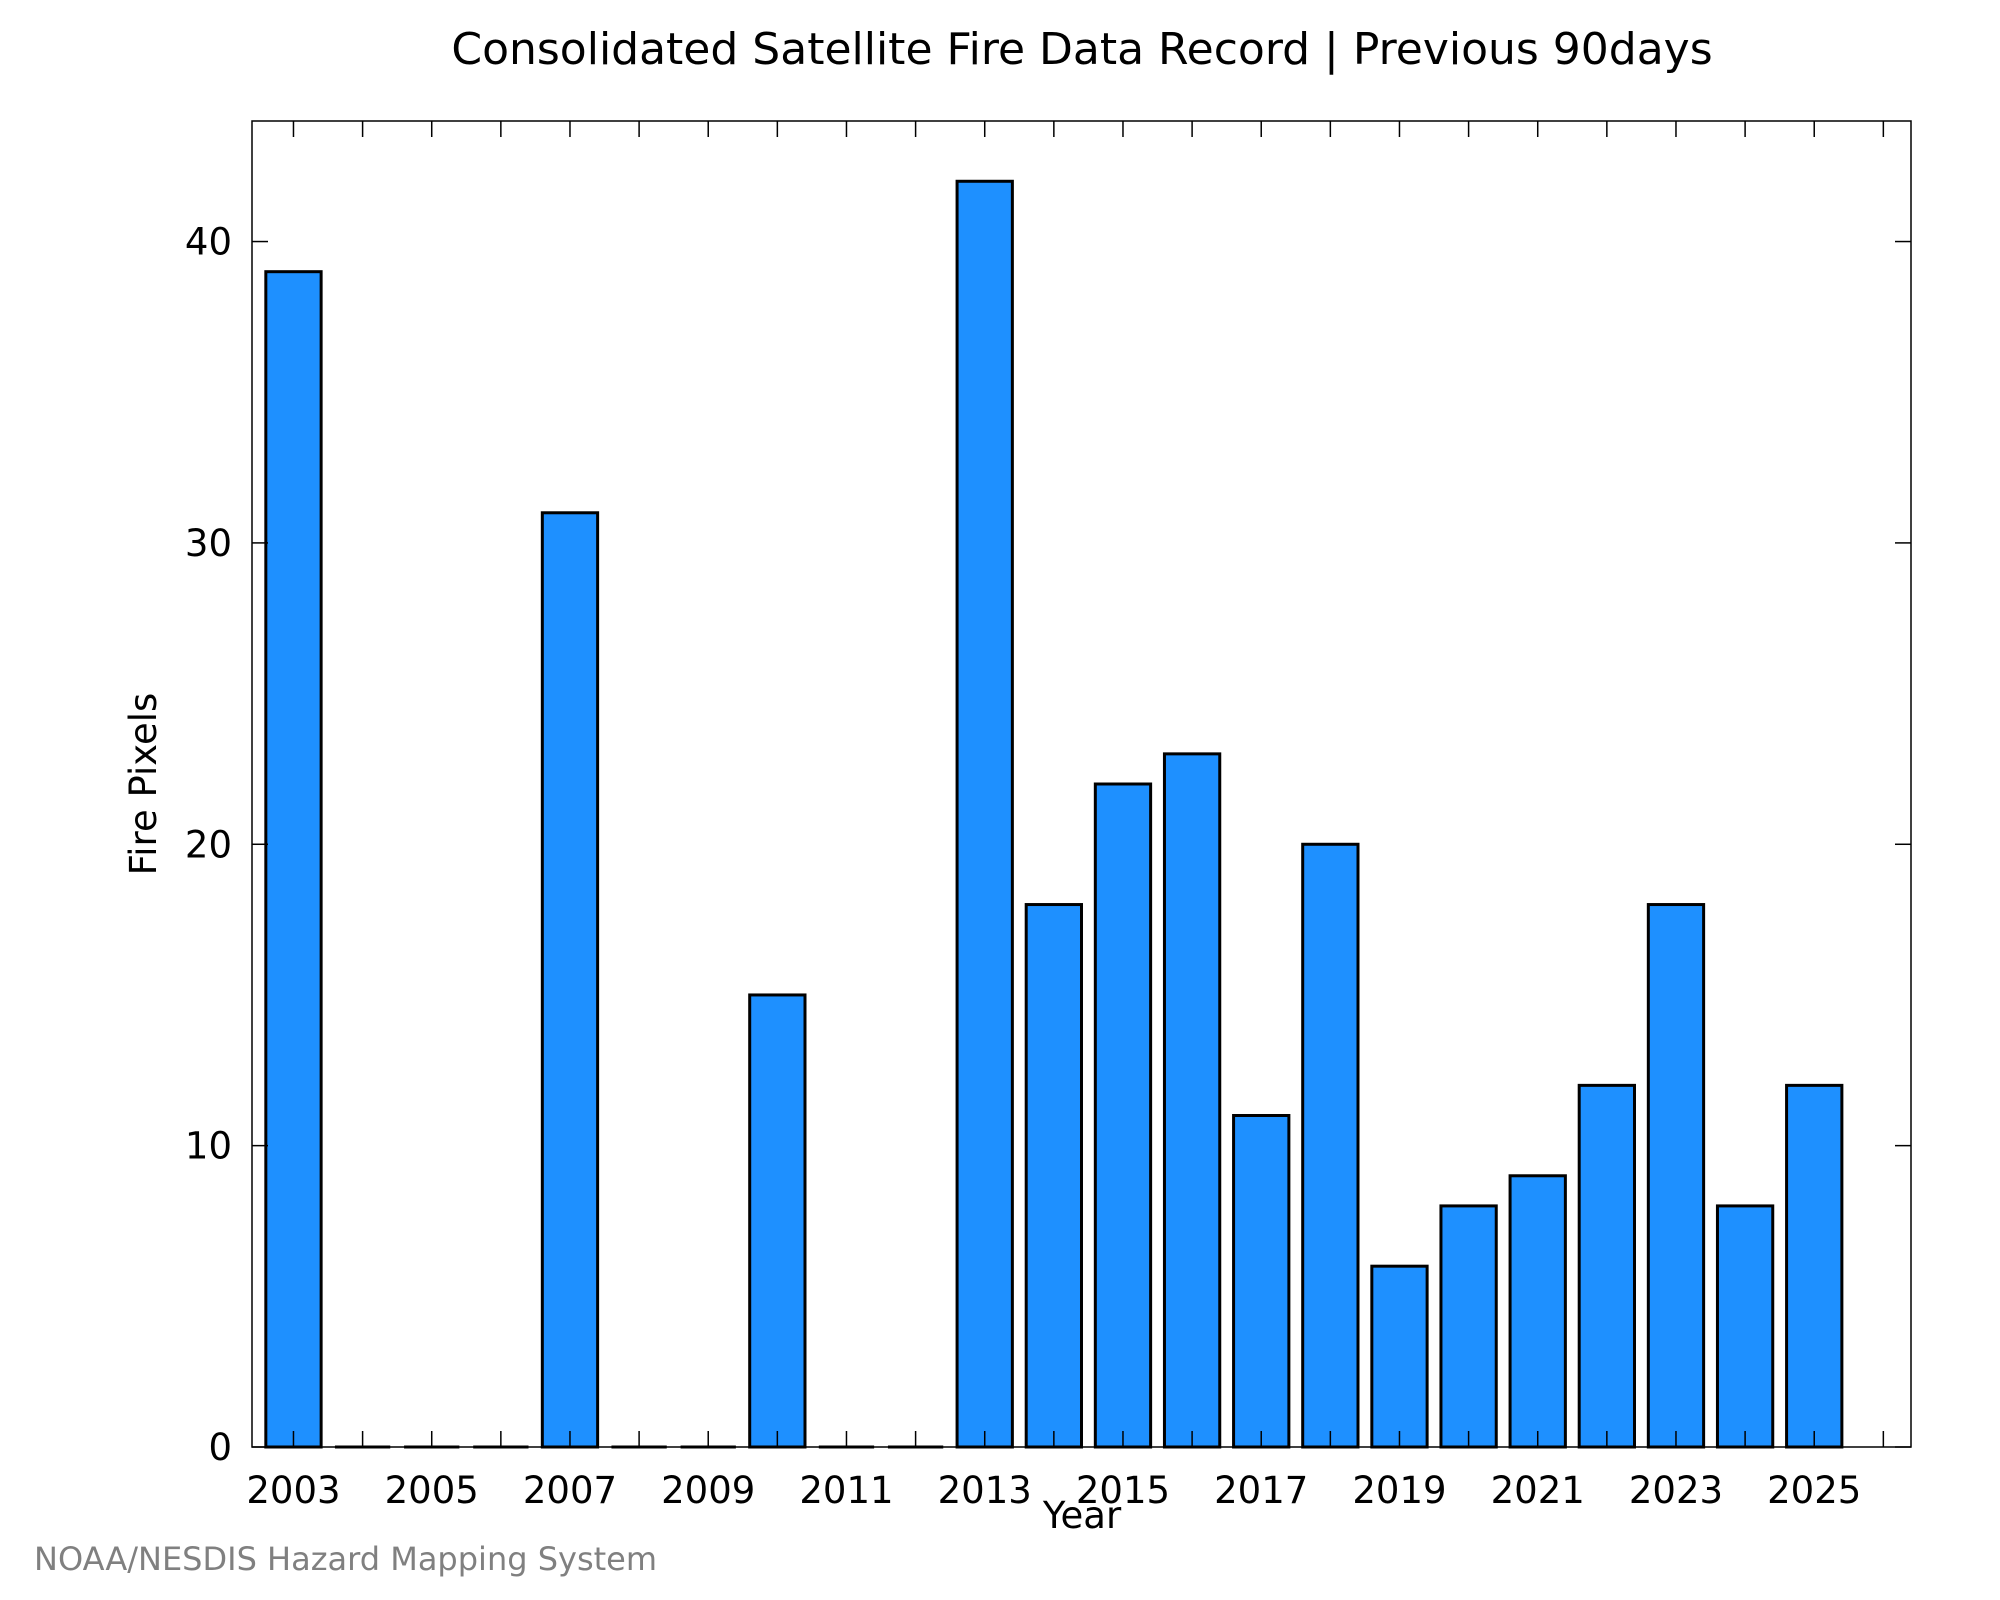 This screenshot has width=2000, height=1600. I want to click on x-tick-label: 2005, so click(432, 1490).